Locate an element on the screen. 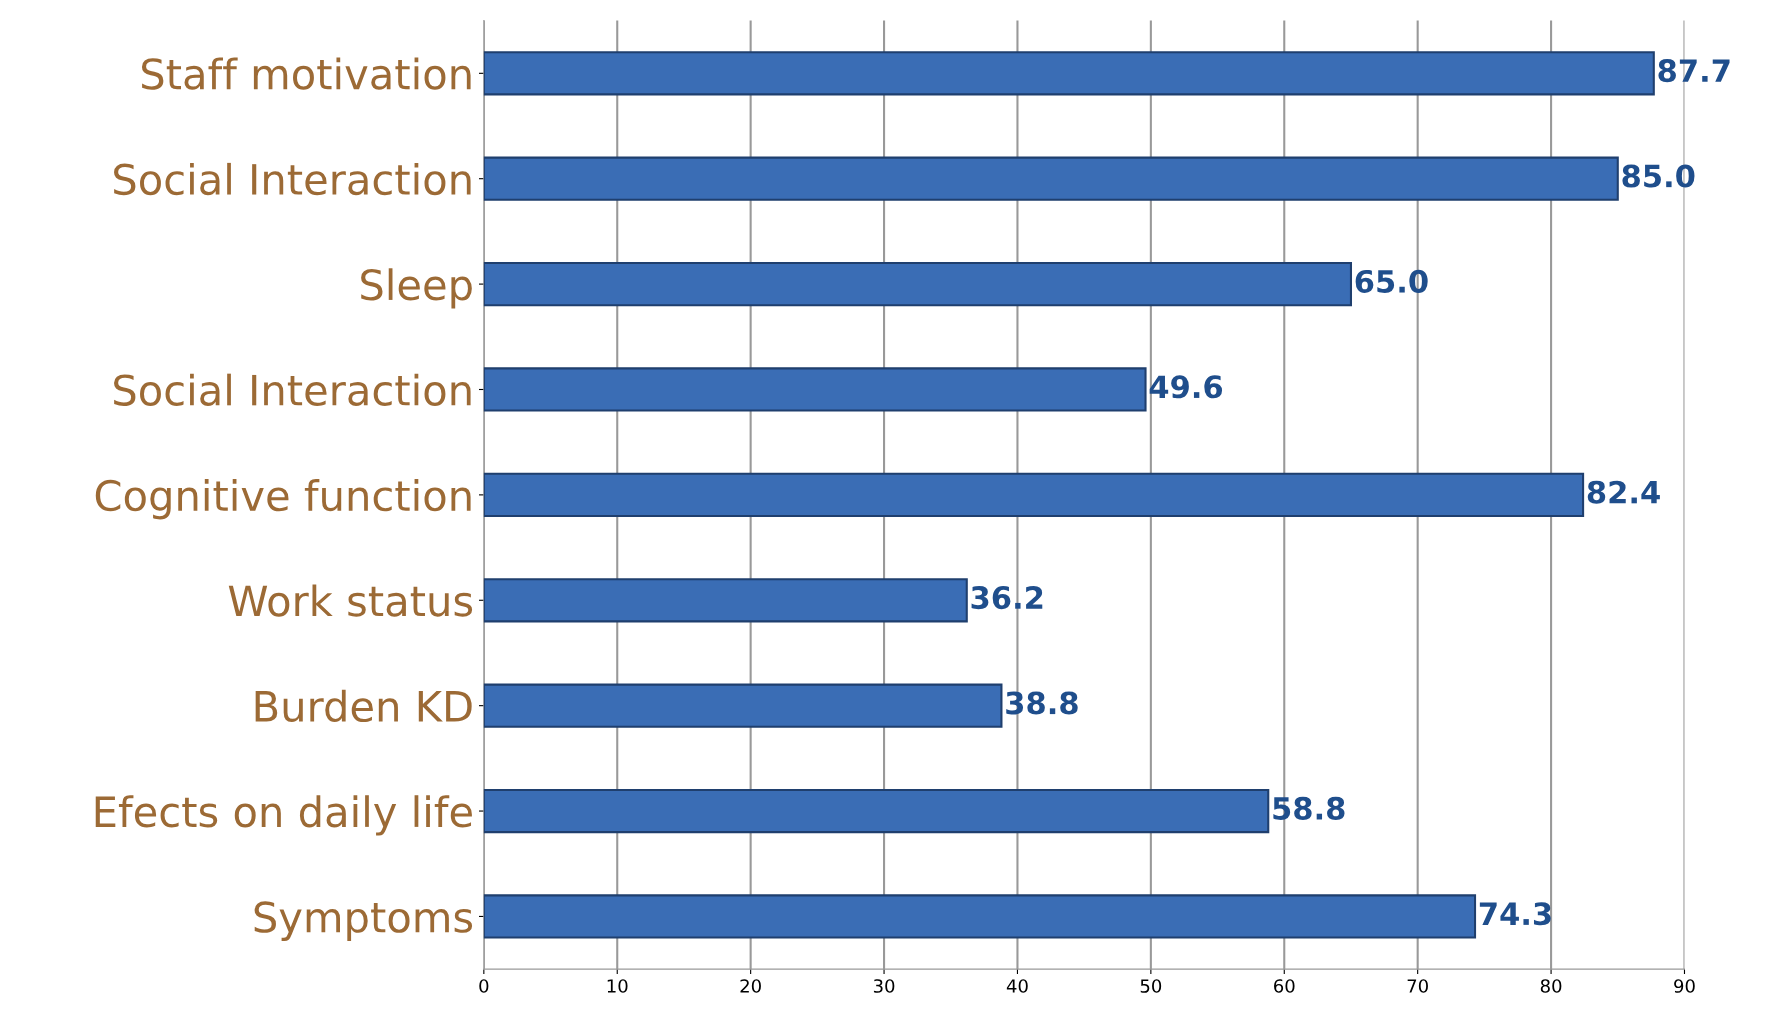 This screenshot has width=1792, height=1031. data-label: 49.6 is located at coordinates (1186, 387).